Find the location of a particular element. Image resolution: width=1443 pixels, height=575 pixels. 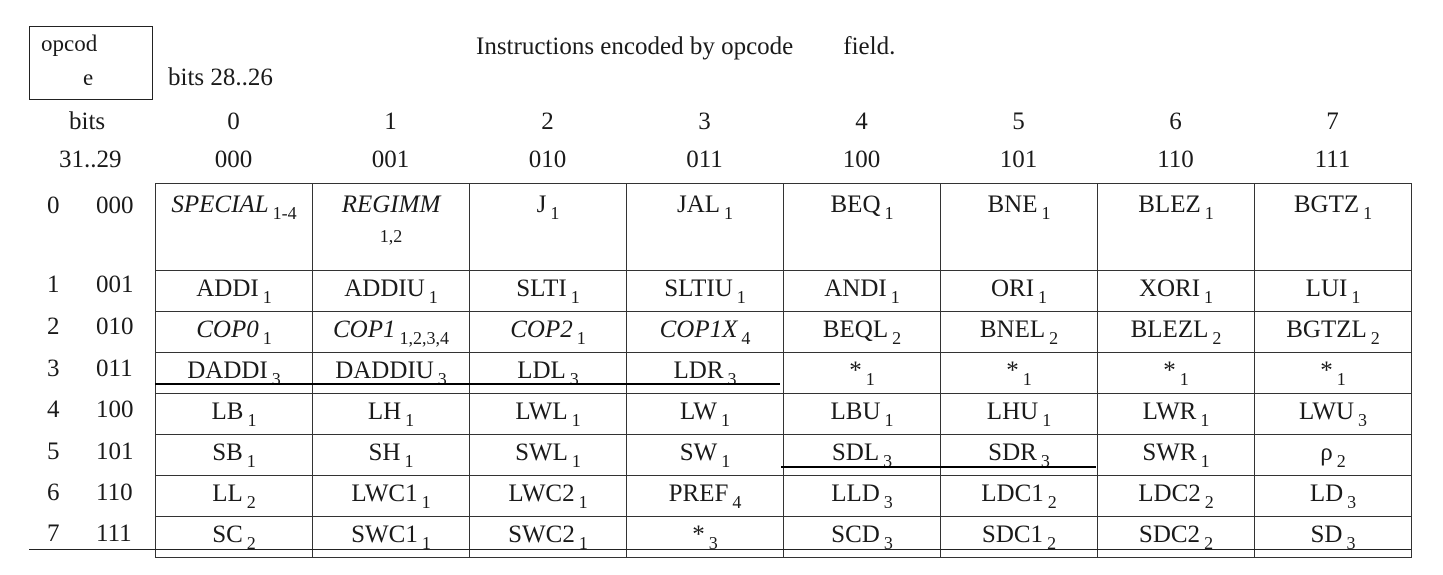

instruction-name: SDR is located at coordinates (1012, 452).